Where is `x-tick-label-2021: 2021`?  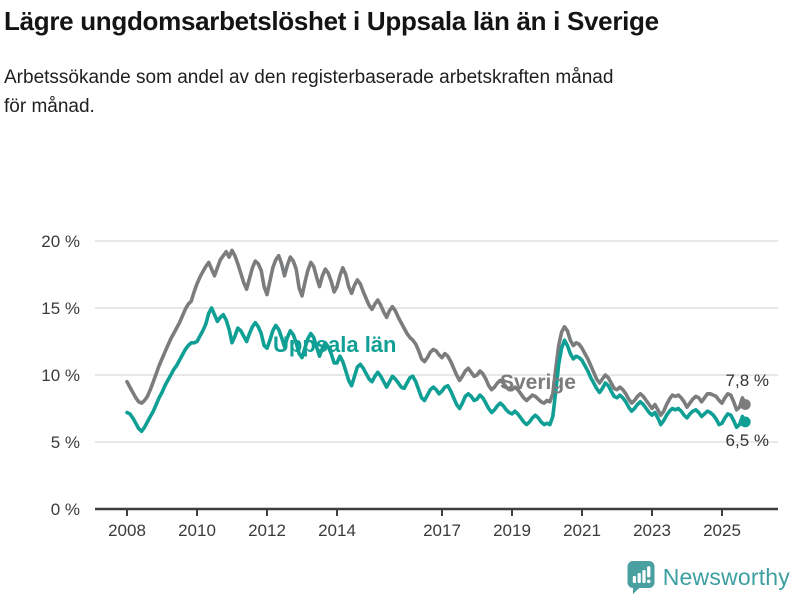 x-tick-label-2021: 2021 is located at coordinates (582, 530).